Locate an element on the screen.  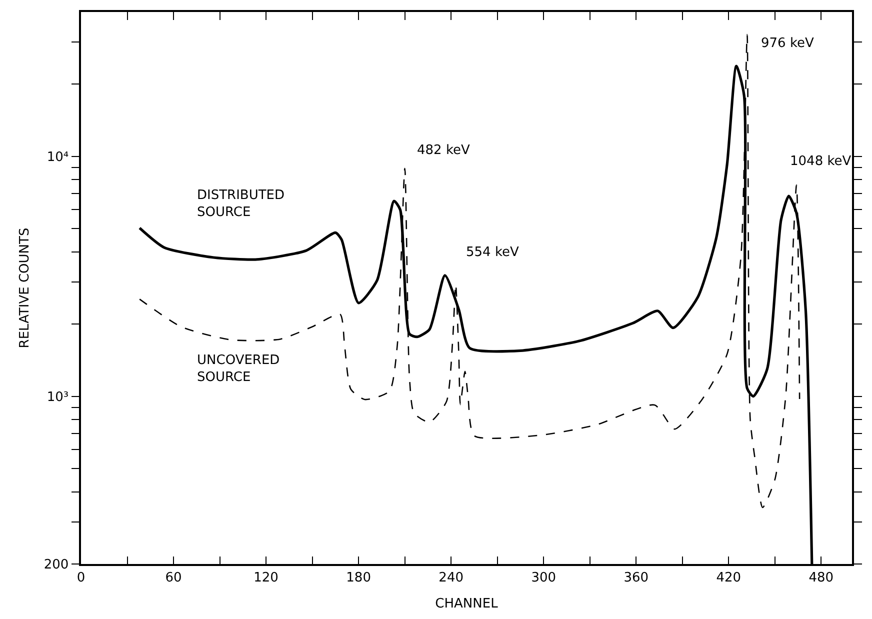
y-tick-label: 200 is located at coordinates (56, 565).